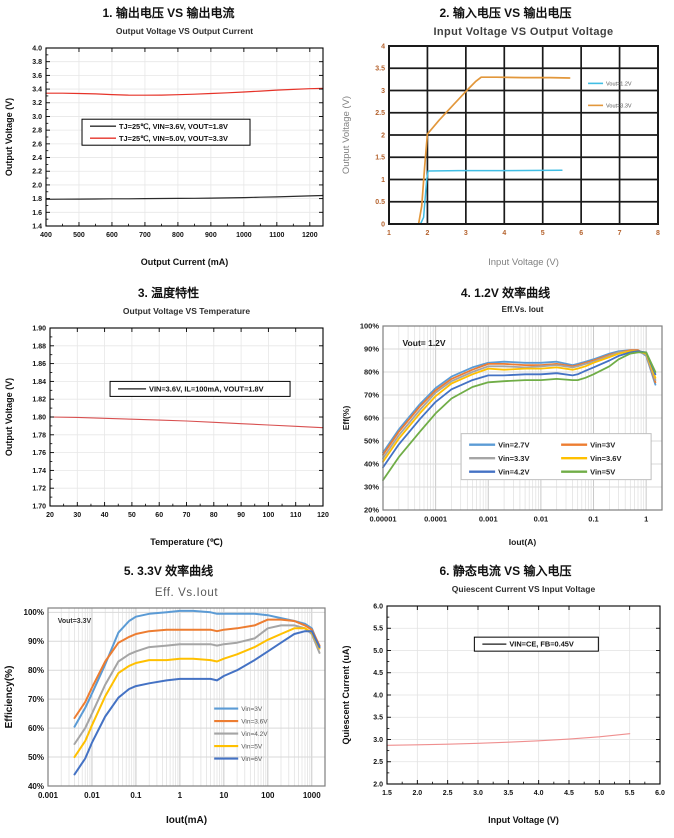 The width and height of the screenshot is (674, 838). I want to click on svg-text: 2.6, so click(37, 144).